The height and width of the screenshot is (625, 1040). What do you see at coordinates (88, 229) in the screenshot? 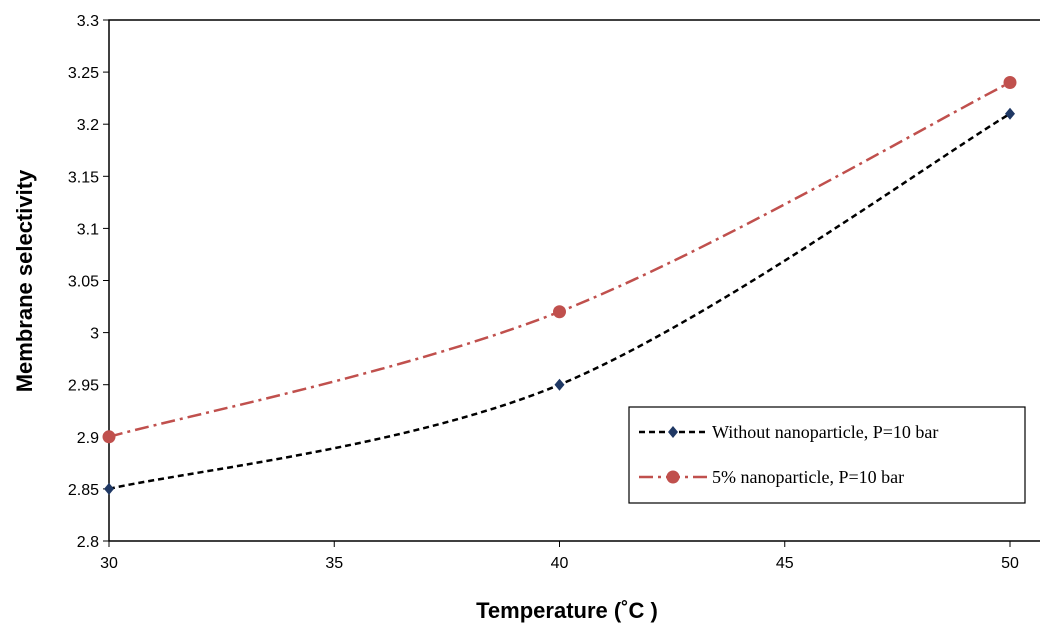
I see `y-tick-label: 3.1` at bounding box center [88, 229].